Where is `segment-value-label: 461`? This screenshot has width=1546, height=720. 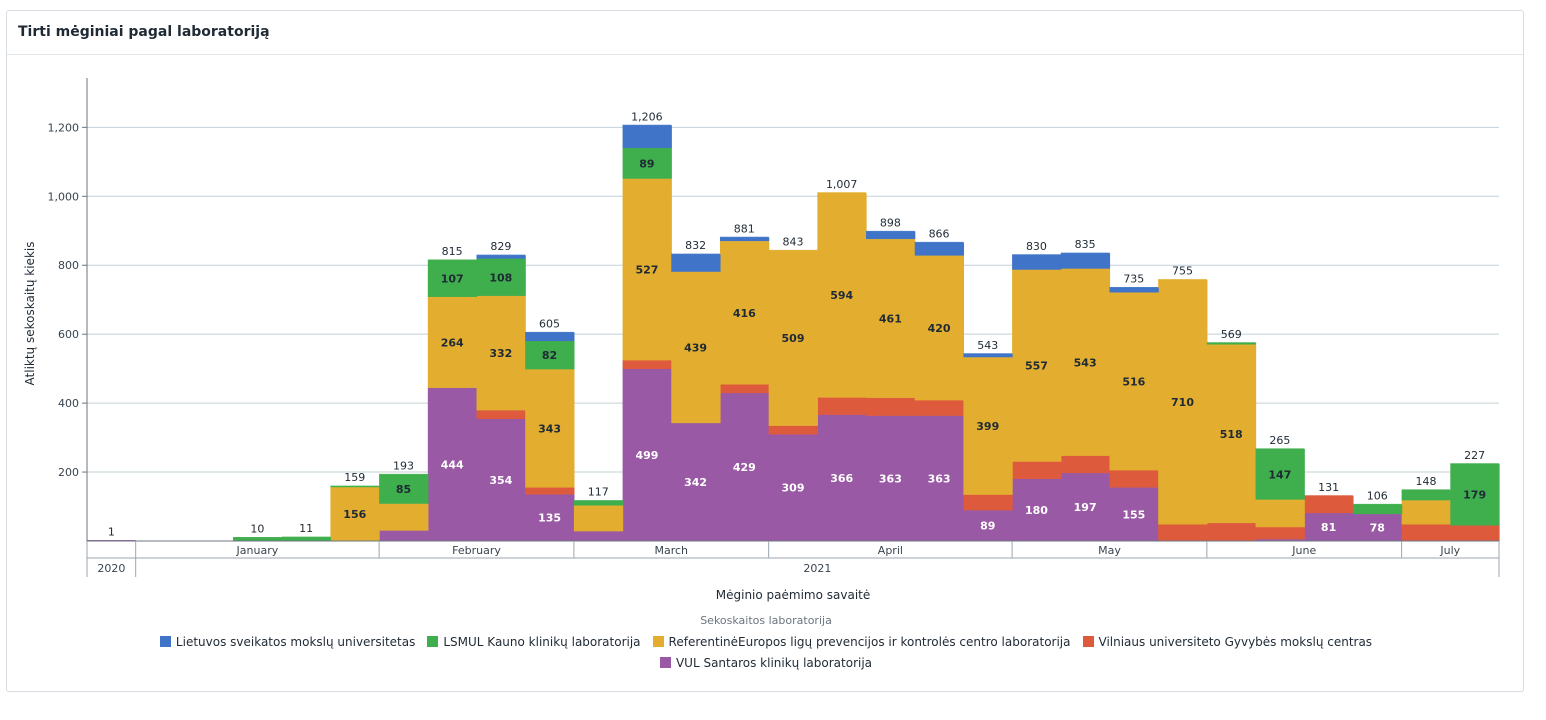 segment-value-label: 461 is located at coordinates (890, 318).